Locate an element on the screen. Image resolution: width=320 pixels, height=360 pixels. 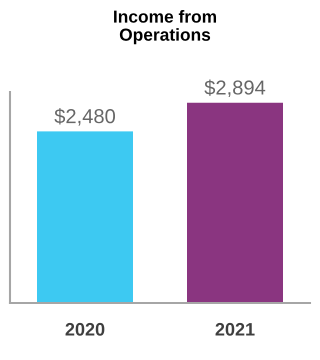
x-tick-label: 2021 is located at coordinates (235, 329).